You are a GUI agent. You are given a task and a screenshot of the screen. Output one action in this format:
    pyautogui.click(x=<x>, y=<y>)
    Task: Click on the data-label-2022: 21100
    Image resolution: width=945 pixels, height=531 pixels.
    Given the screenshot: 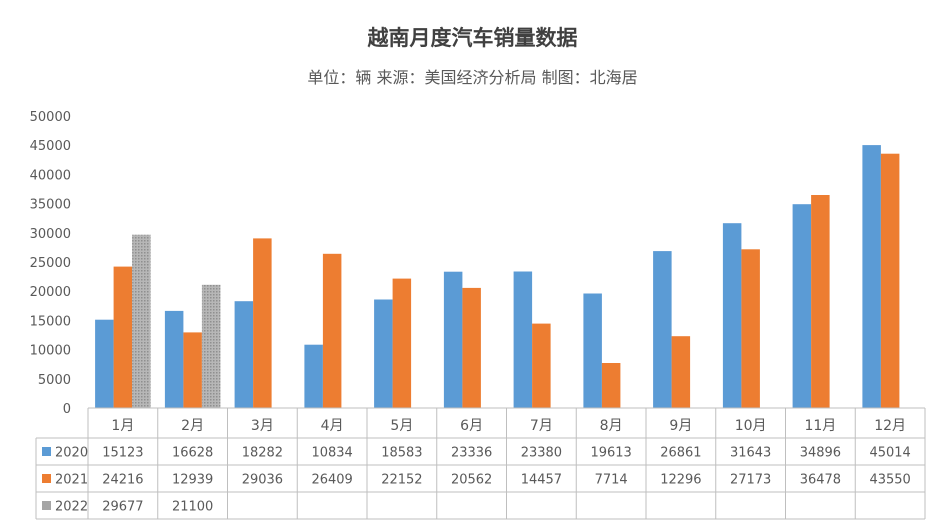 What is the action you would take?
    pyautogui.click(x=192, y=507)
    